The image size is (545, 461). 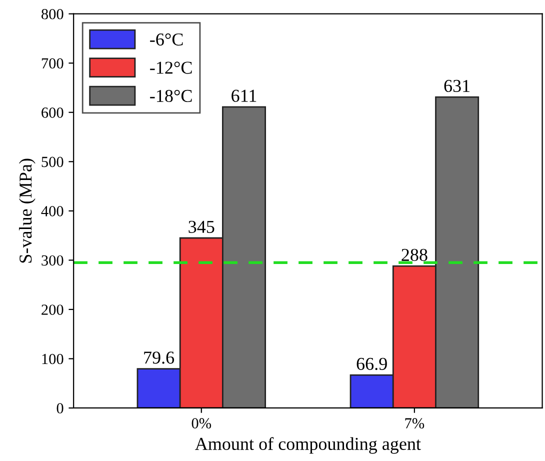 What do you see at coordinates (415, 255) in the screenshot?
I see `data-label: 288` at bounding box center [415, 255].